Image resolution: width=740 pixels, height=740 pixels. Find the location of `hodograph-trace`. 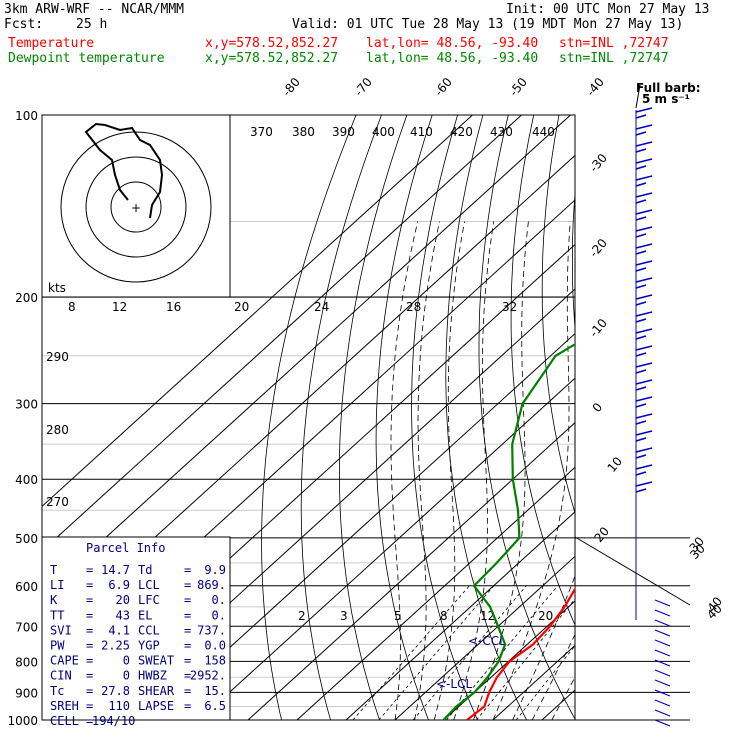

hodograph-trace is located at coordinates (124, 170).